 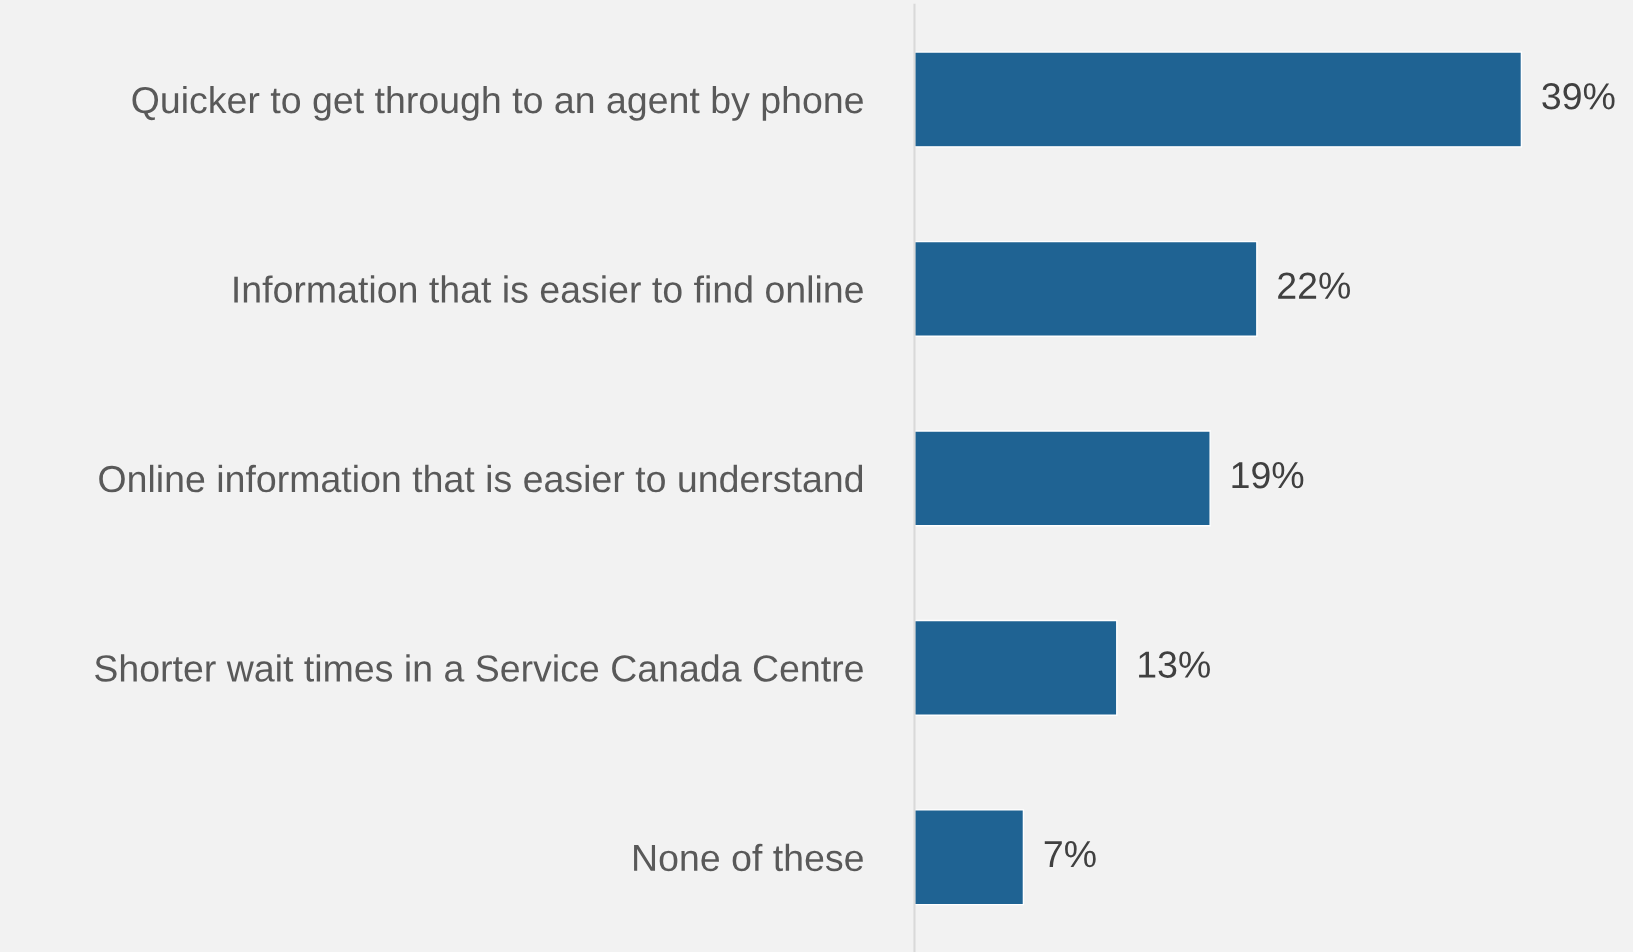 I want to click on data-label: 19%, so click(x=1268, y=475).